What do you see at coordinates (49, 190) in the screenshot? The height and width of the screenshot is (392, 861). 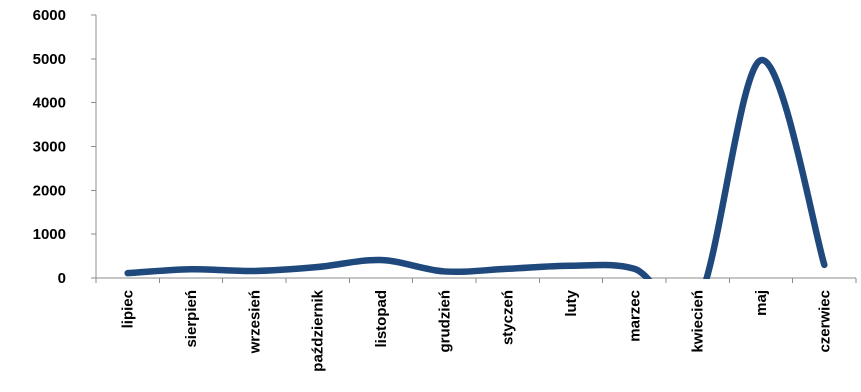 I see `y-tick-label: 2000` at bounding box center [49, 190].